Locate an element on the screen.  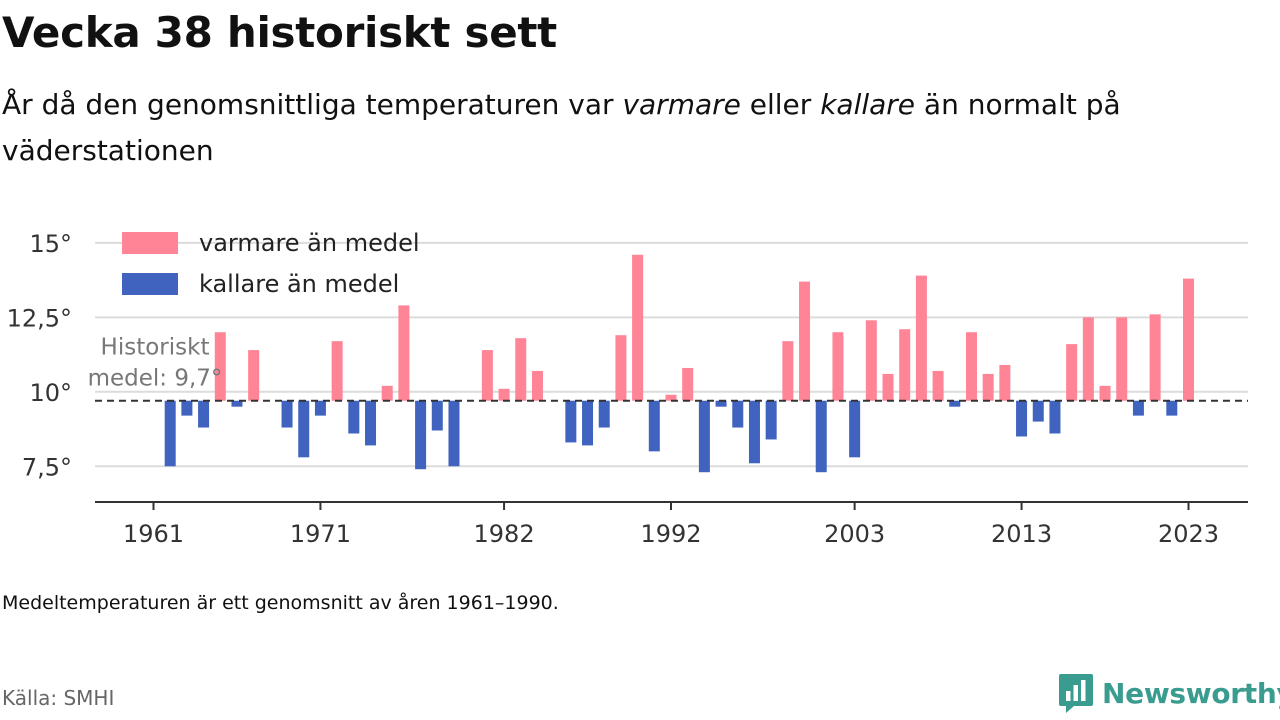
bar-2017 is located at coordinates (1088, 359).